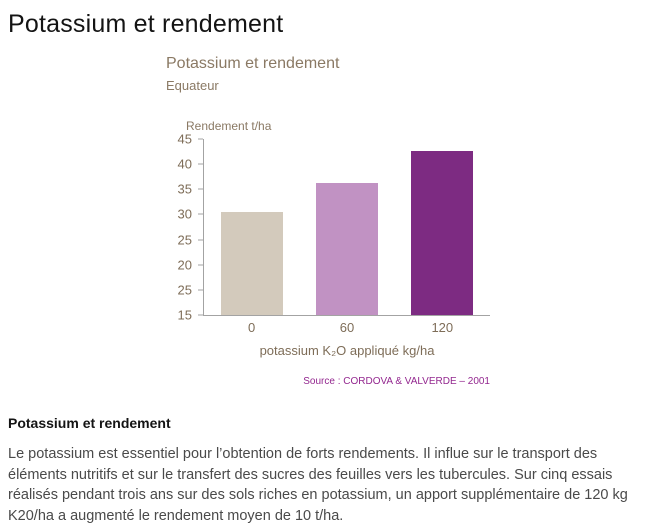 The height and width of the screenshot is (529, 668). I want to click on x-axis-title: potassium K₂O appliqué kg/ha, so click(347, 350).